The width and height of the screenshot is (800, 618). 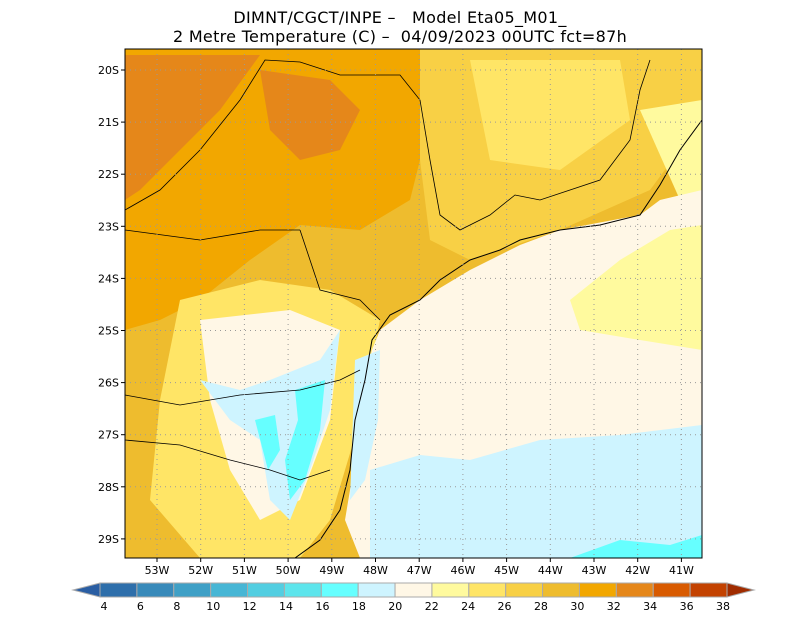 What do you see at coordinates (671, 150) in the screenshot?
I see `field-22-24-ne` at bounding box center [671, 150].